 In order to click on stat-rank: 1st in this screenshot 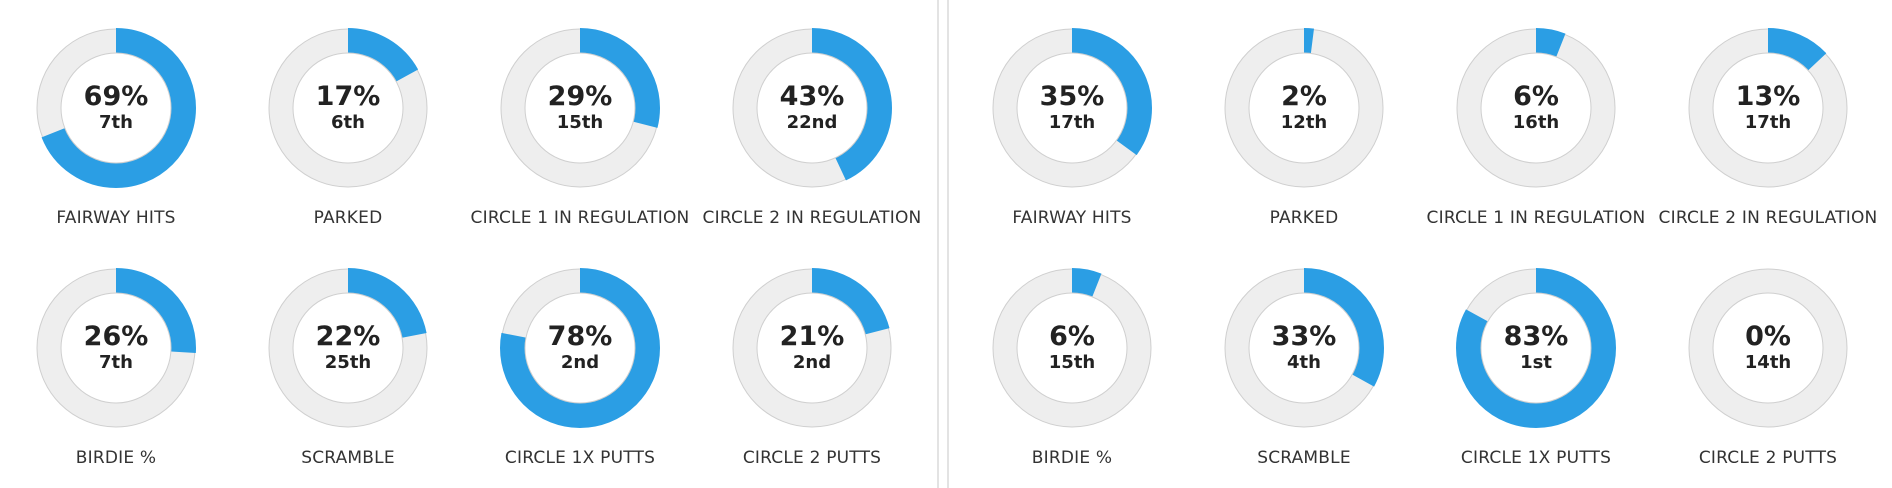, I will do `click(1536, 362)`.